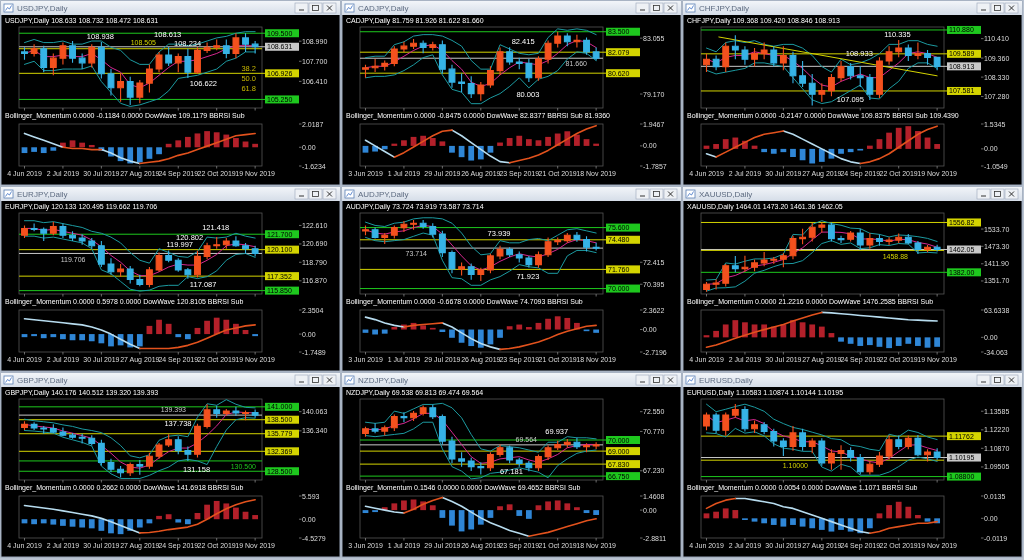  Describe the element at coordinates (726, 194) in the screenshot. I see `chart-title: XAUUSD,Daily` at that location.